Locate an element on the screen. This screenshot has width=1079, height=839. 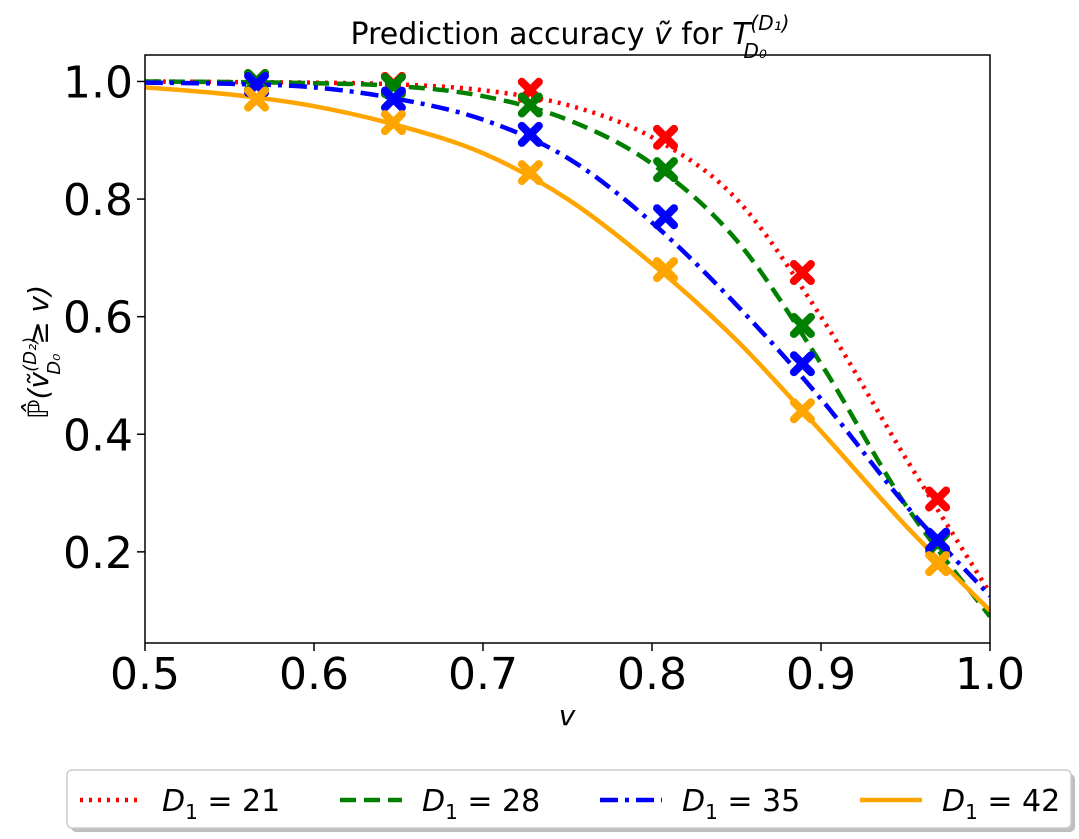
x-tick-label: 0.8 is located at coordinates (652, 674).